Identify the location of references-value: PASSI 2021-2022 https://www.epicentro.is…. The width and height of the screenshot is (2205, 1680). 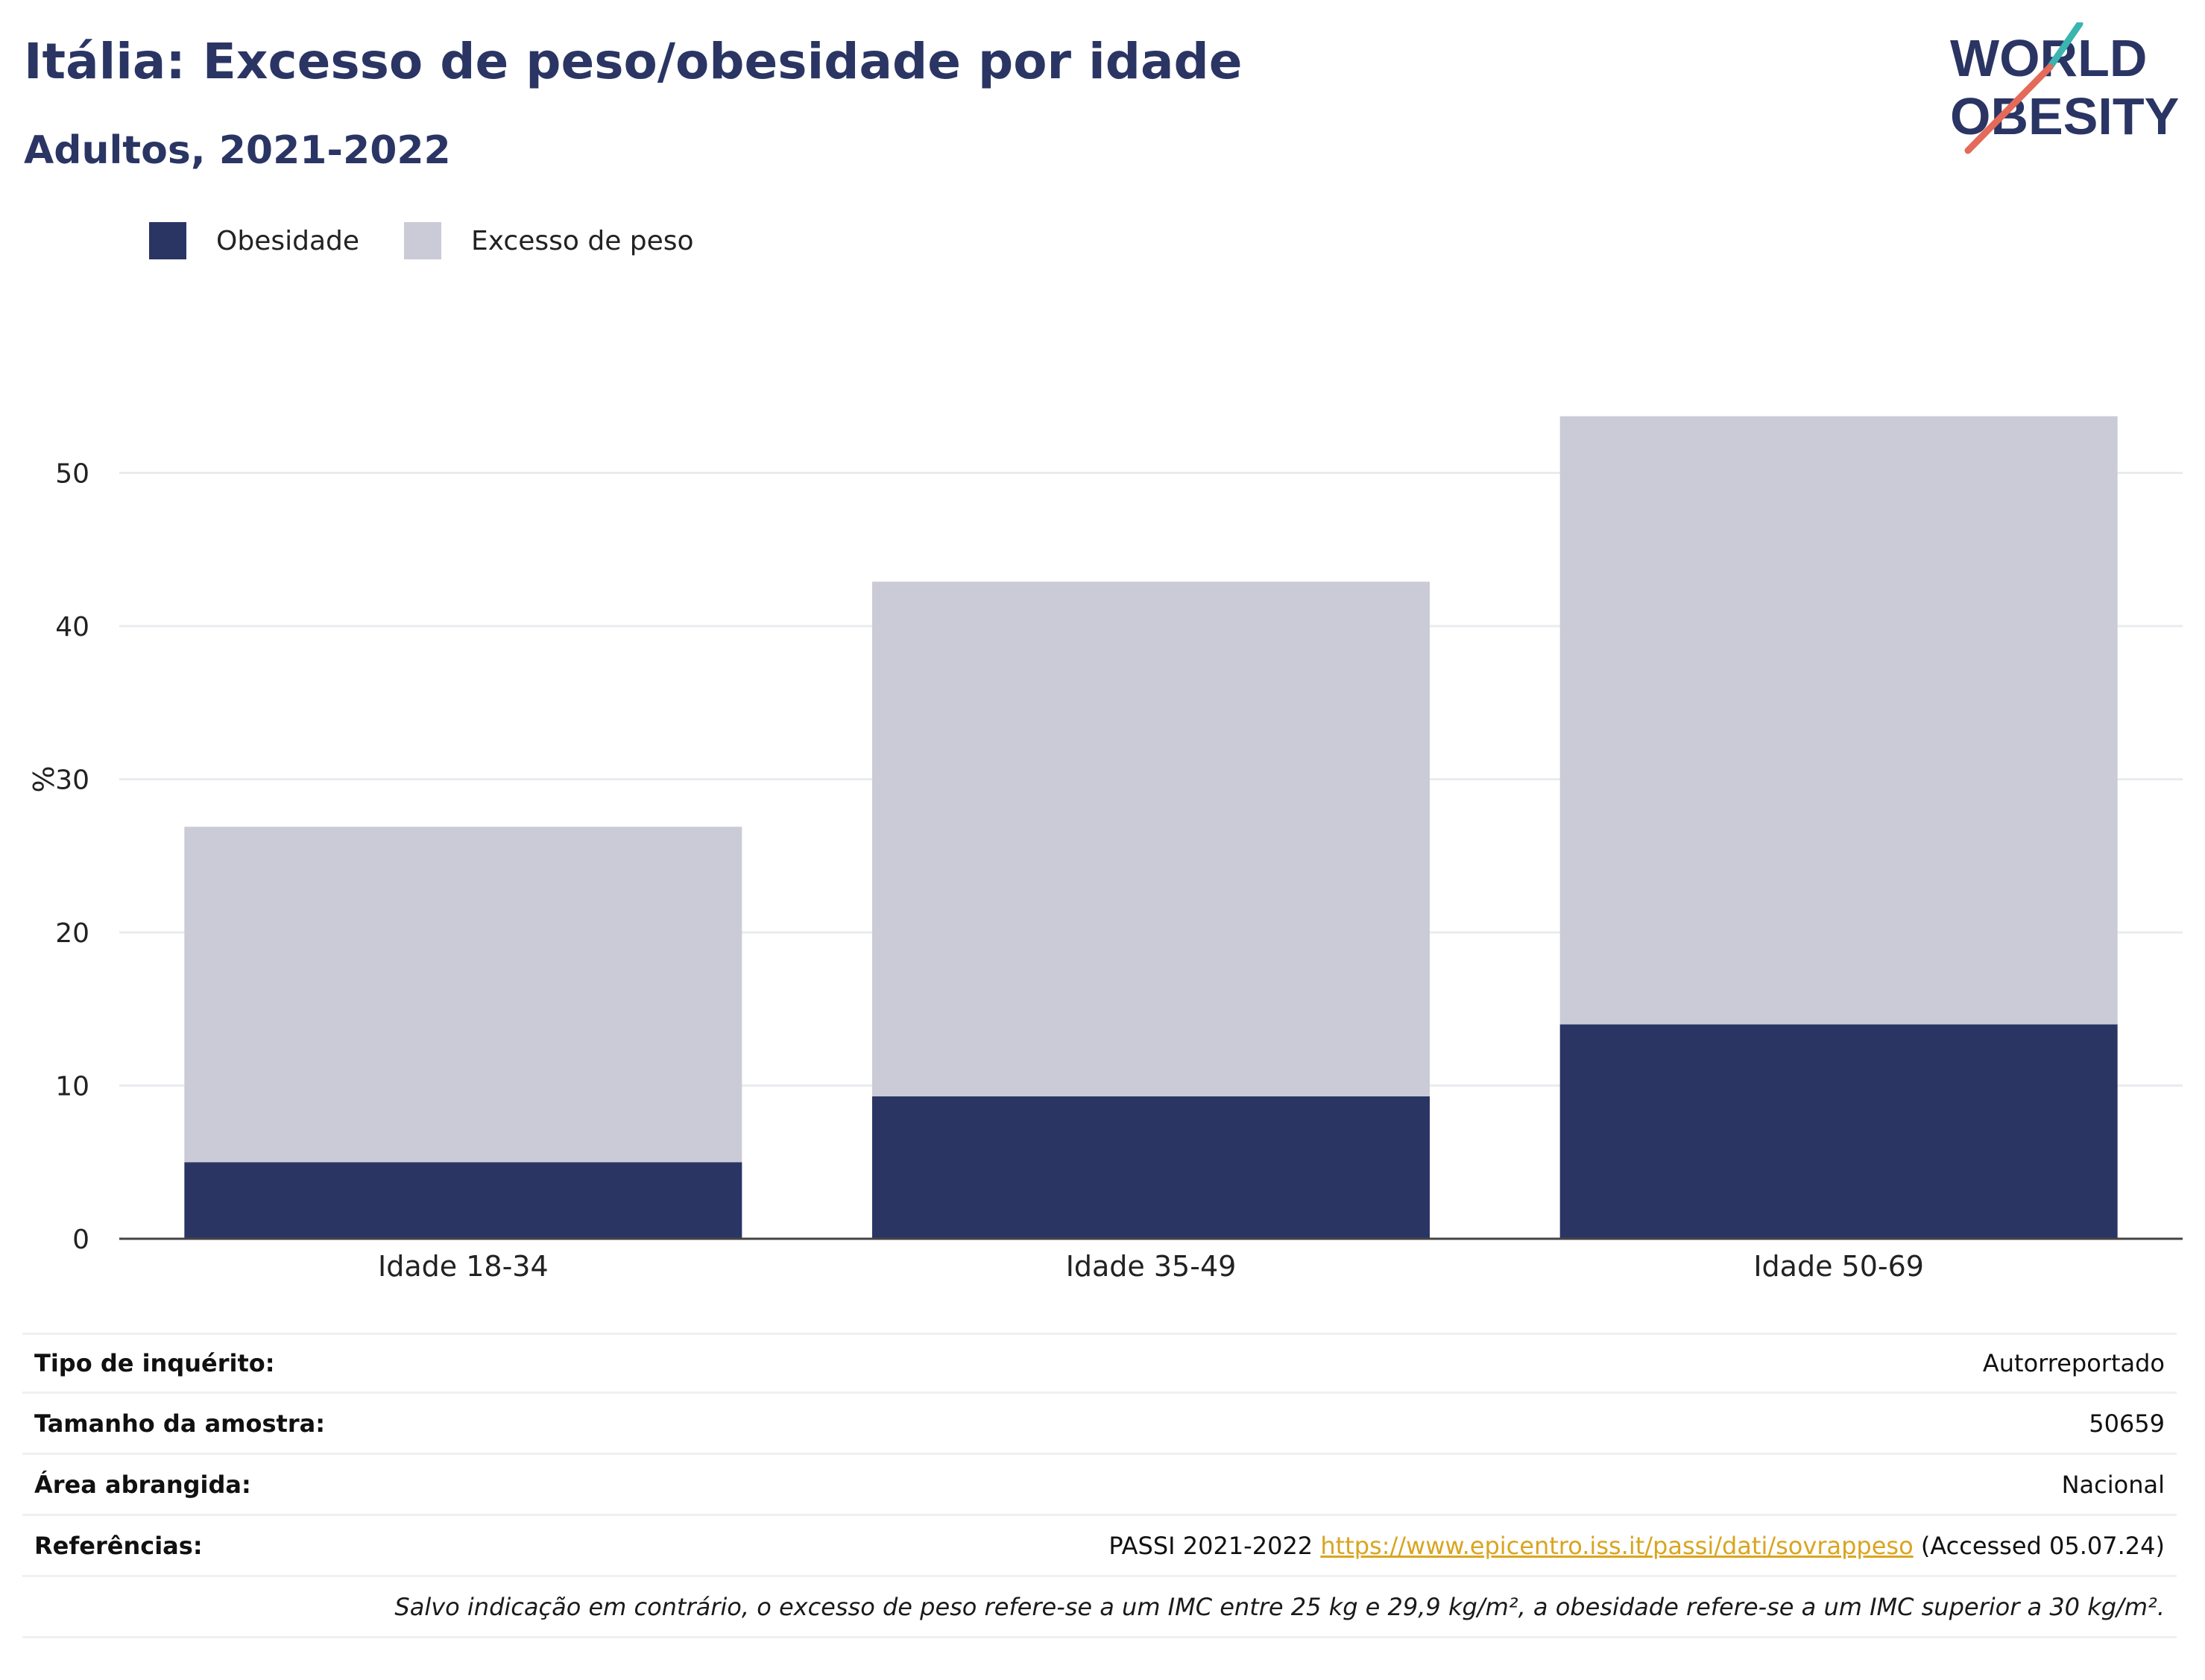
(1636, 1546).